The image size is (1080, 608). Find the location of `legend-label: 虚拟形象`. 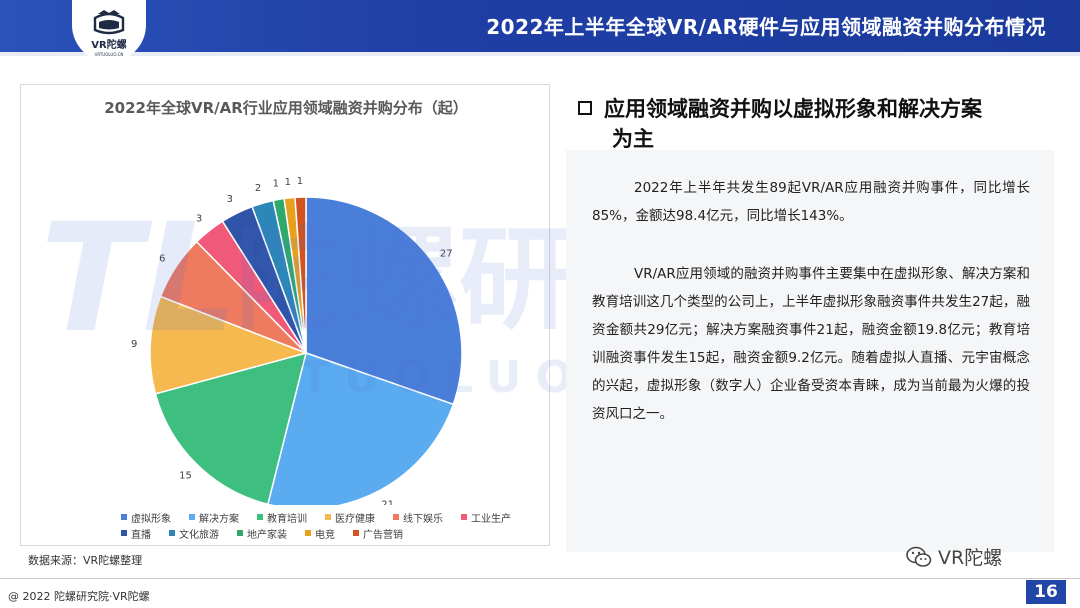

legend-label: 虚拟形象 is located at coordinates (151, 519).